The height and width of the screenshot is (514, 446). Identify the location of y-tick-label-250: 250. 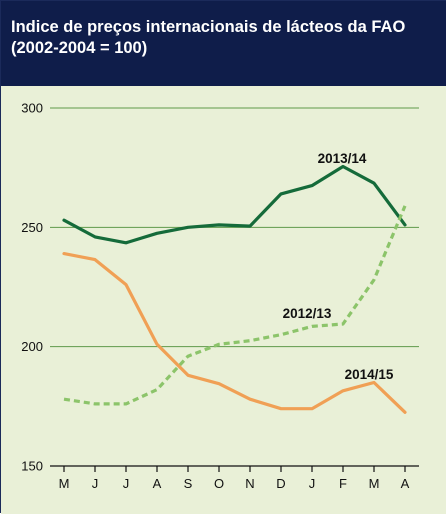
(32, 227).